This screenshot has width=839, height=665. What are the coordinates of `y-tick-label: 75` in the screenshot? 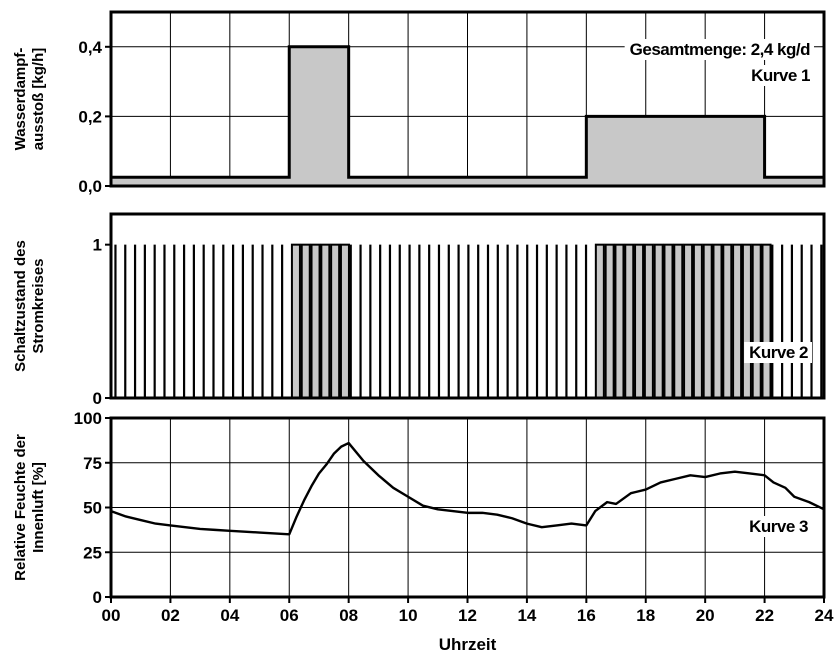 It's located at (92, 463).